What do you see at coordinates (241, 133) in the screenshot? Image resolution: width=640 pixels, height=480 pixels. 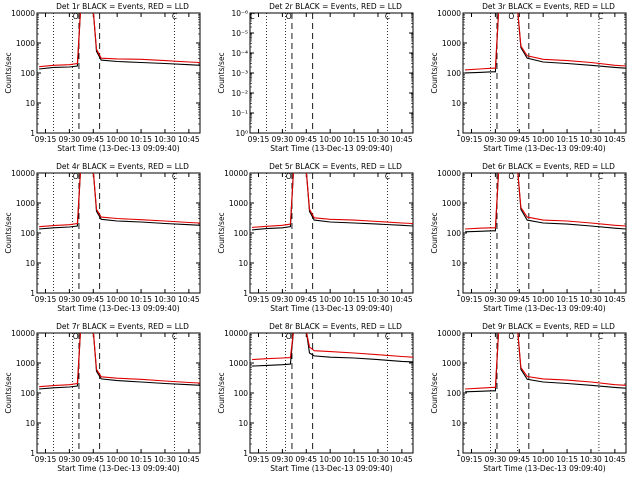 I see `y-tick-label: 10⁰` at bounding box center [241, 133].